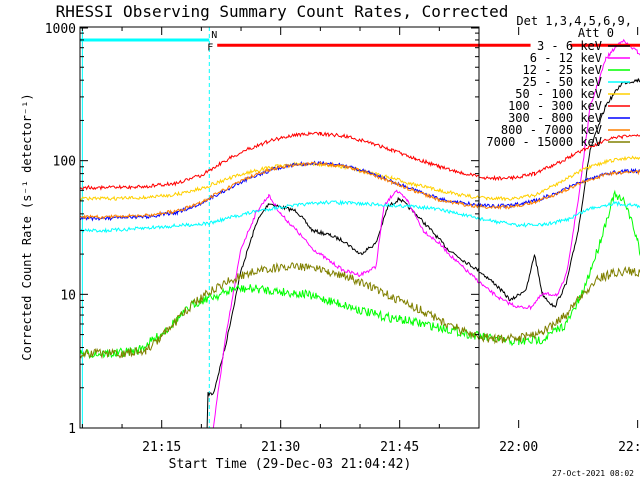 Image resolution: width=640 pixels, height=480 pixels. Describe the element at coordinates (68, 295) in the screenshot. I see `y-tick-label: 10` at that location.